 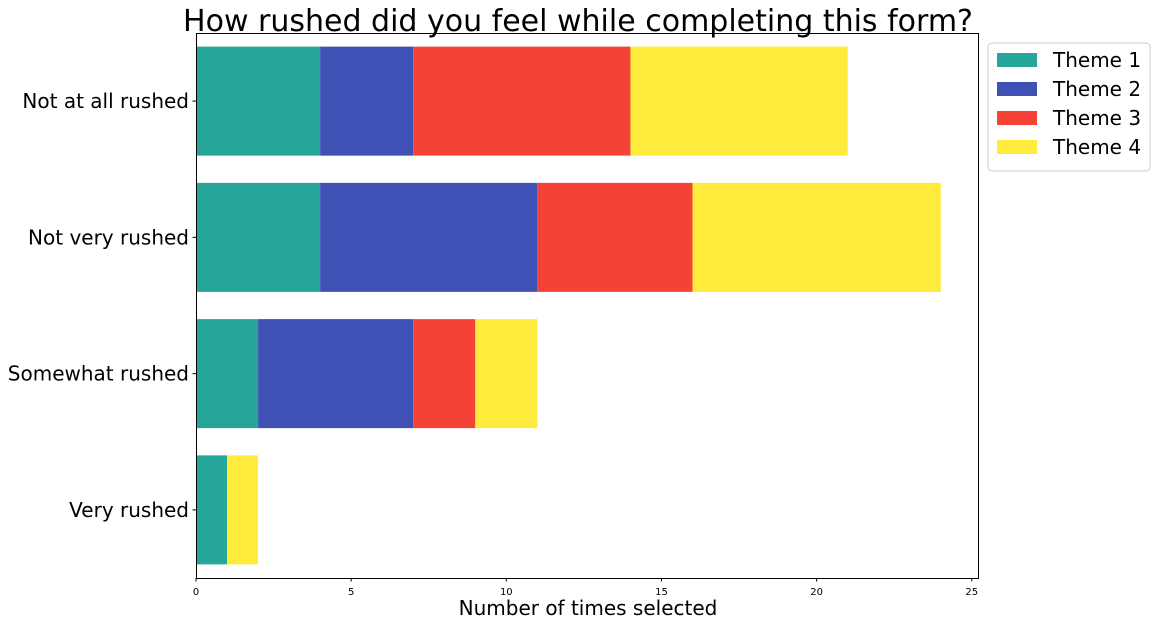 What do you see at coordinates (1096, 118) in the screenshot?
I see `legend-label-theme-3: Theme 3` at bounding box center [1096, 118].